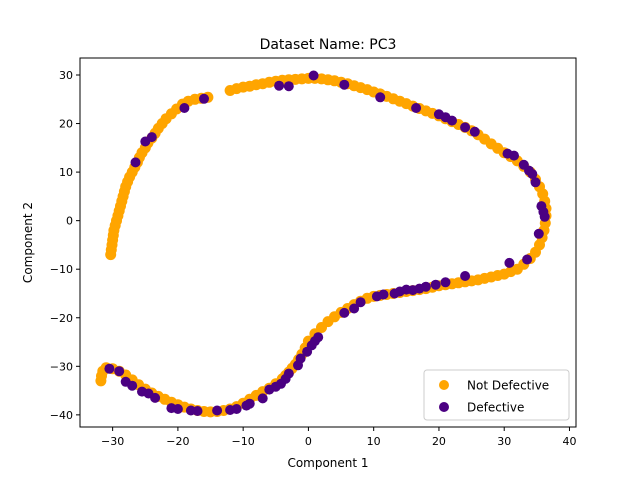 The width and height of the screenshot is (640, 480). What do you see at coordinates (61, 366) in the screenshot?
I see `y-tick-label: −30` at bounding box center [61, 366].